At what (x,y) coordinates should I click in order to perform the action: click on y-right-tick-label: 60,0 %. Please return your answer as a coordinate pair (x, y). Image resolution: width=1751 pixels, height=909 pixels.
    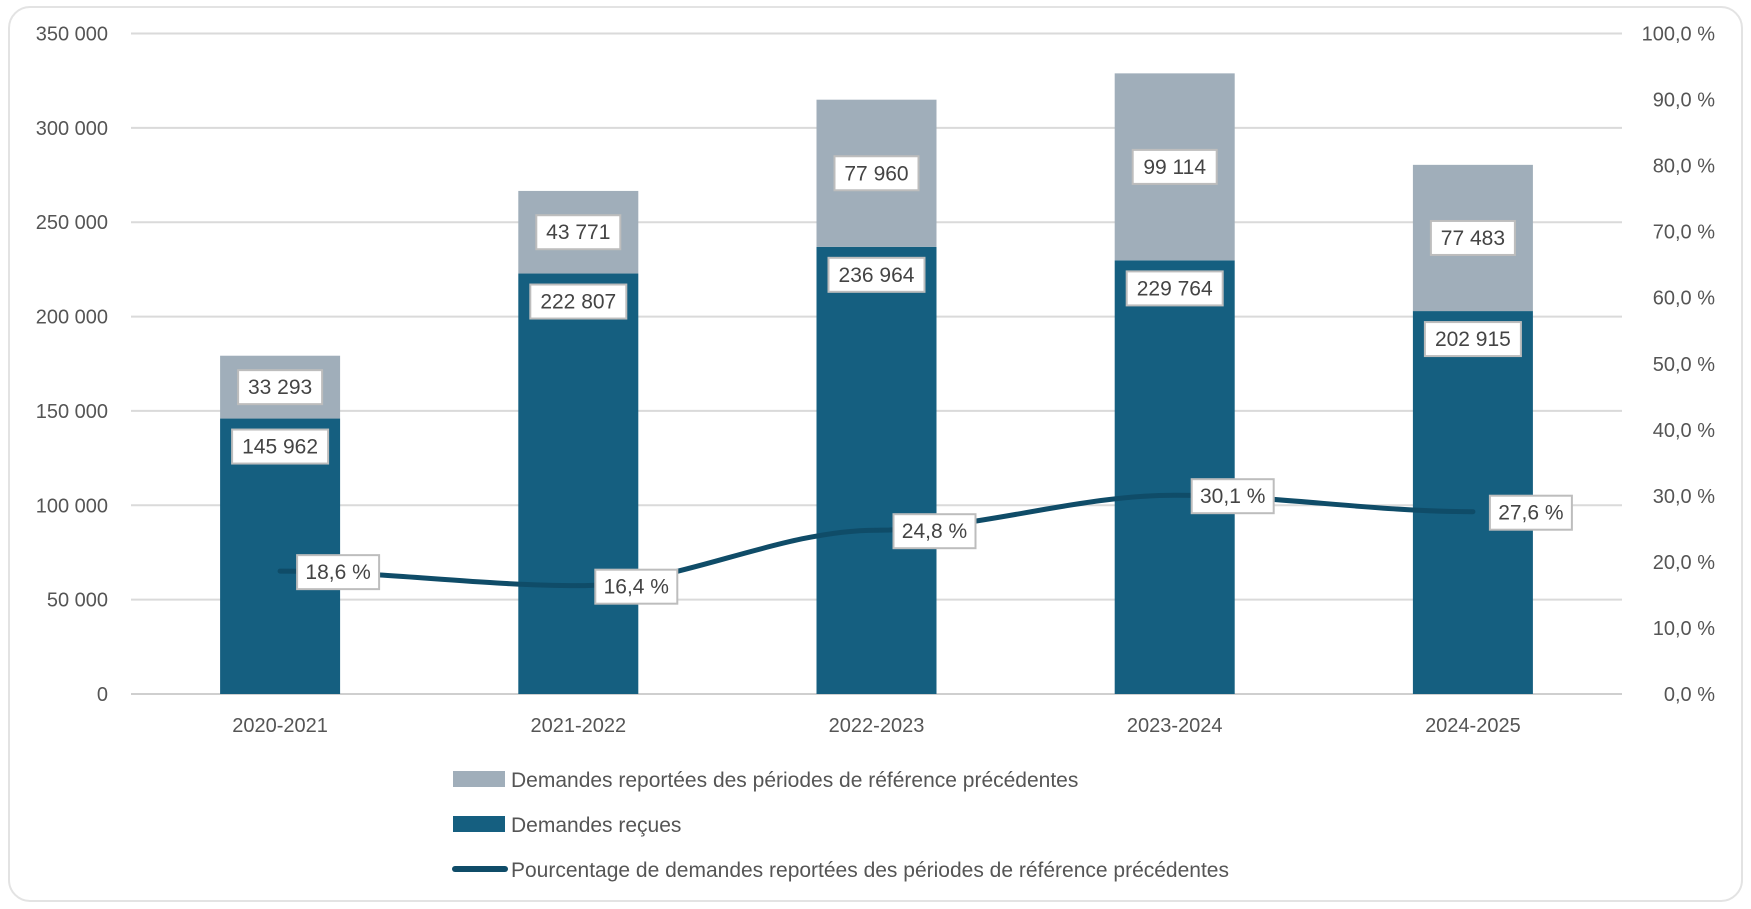
    Looking at the image, I should click on (1684, 299).